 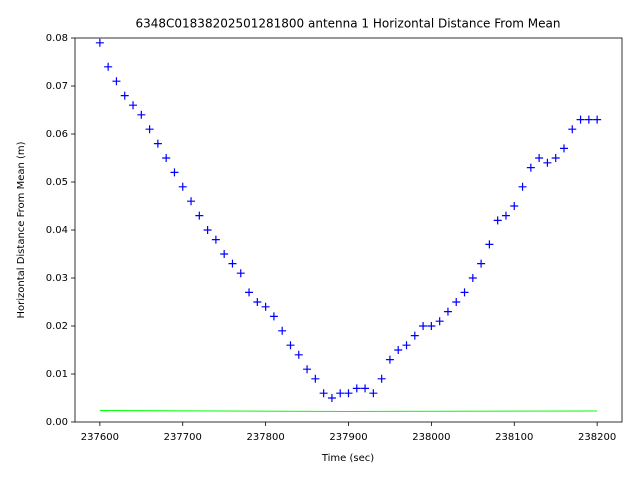 I want to click on y-tick-label: 0.00, so click(x=57, y=422).